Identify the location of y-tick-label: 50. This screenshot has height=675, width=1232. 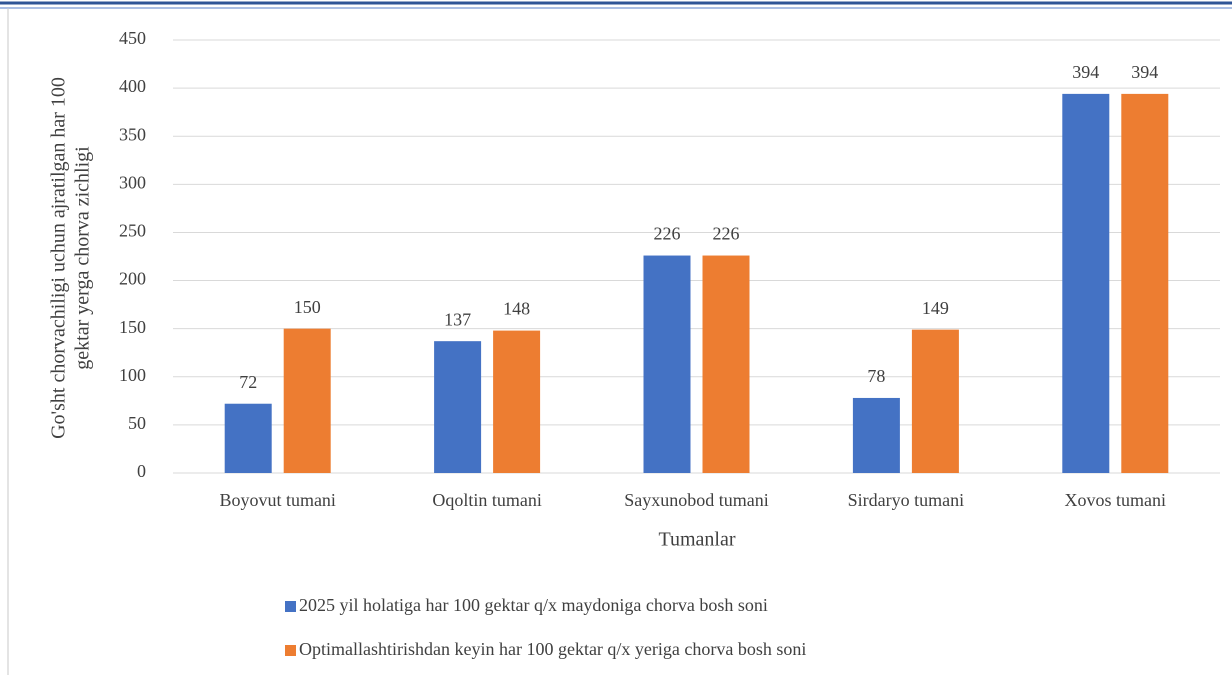
(137, 423).